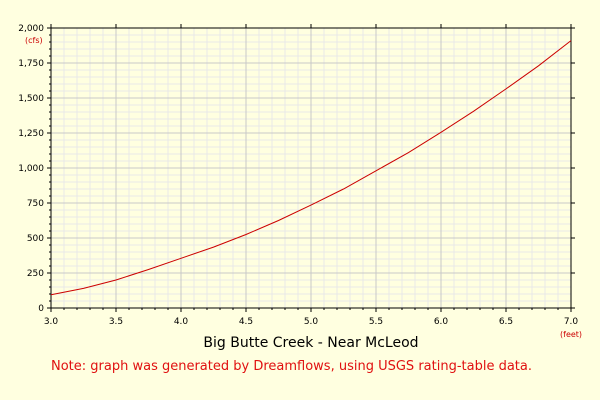  I want to click on x-tick-labels: 3.0 3.5 4.0 4.5 5.0 5.5 6.0 6.5 7.0, so click(311, 322).